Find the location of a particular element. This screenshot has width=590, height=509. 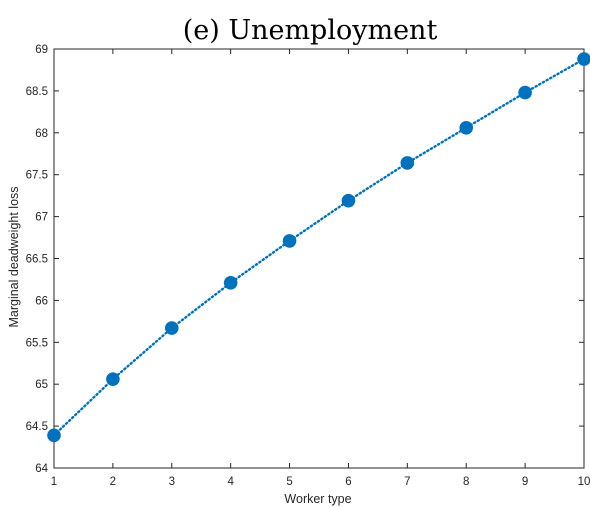

y-tick-label-8: 68 is located at coordinates (41, 134).